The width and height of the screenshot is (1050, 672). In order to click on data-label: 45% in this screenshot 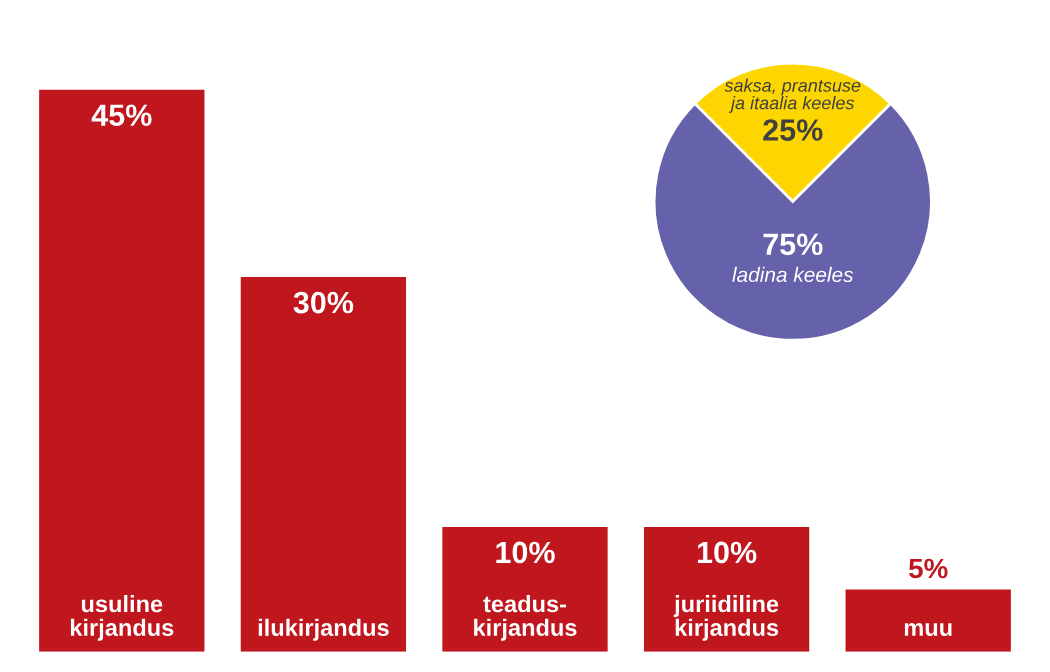, I will do `click(121, 115)`.